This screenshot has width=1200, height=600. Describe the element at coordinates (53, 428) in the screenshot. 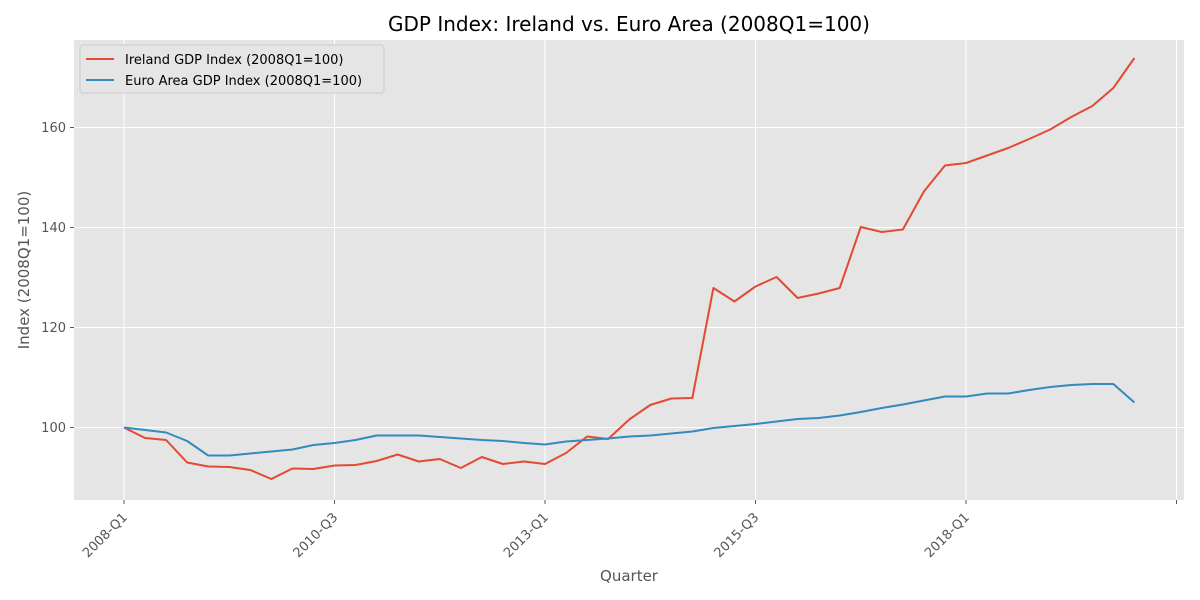

I see `y-tick-label: 100` at that location.